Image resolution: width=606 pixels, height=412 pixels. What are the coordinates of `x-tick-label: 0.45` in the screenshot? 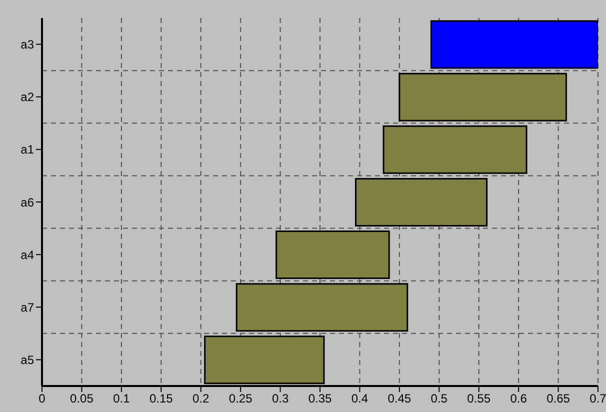 It's located at (400, 399).